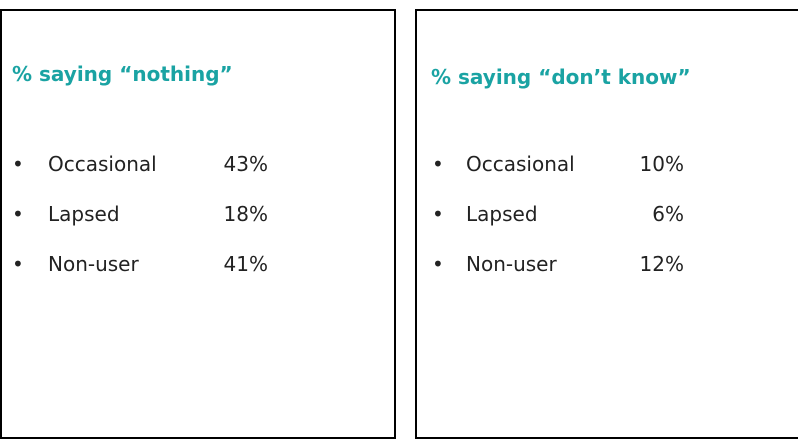 This screenshot has height=439, width=798. I want to click on item-value: 6%, so click(668, 214).